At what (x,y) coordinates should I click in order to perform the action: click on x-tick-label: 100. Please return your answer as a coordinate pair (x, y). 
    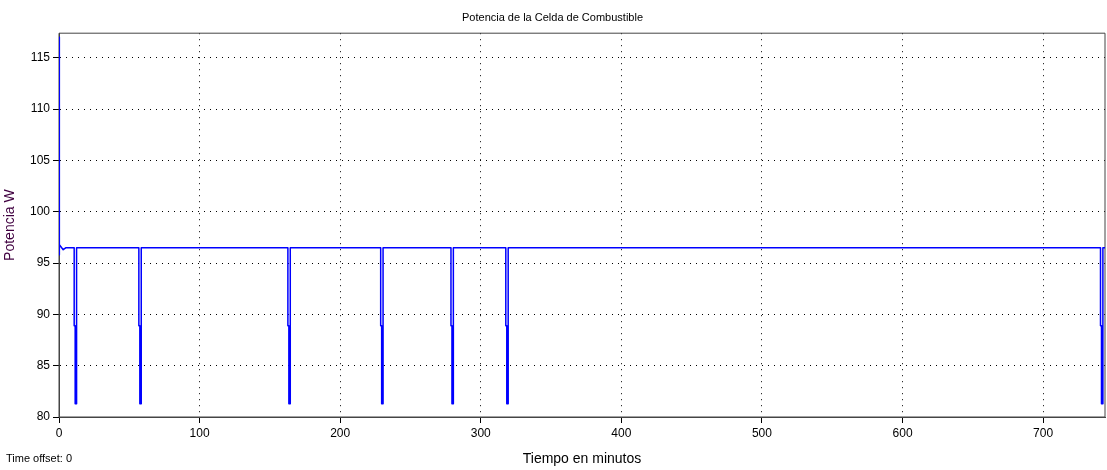
    Looking at the image, I should click on (199, 432).